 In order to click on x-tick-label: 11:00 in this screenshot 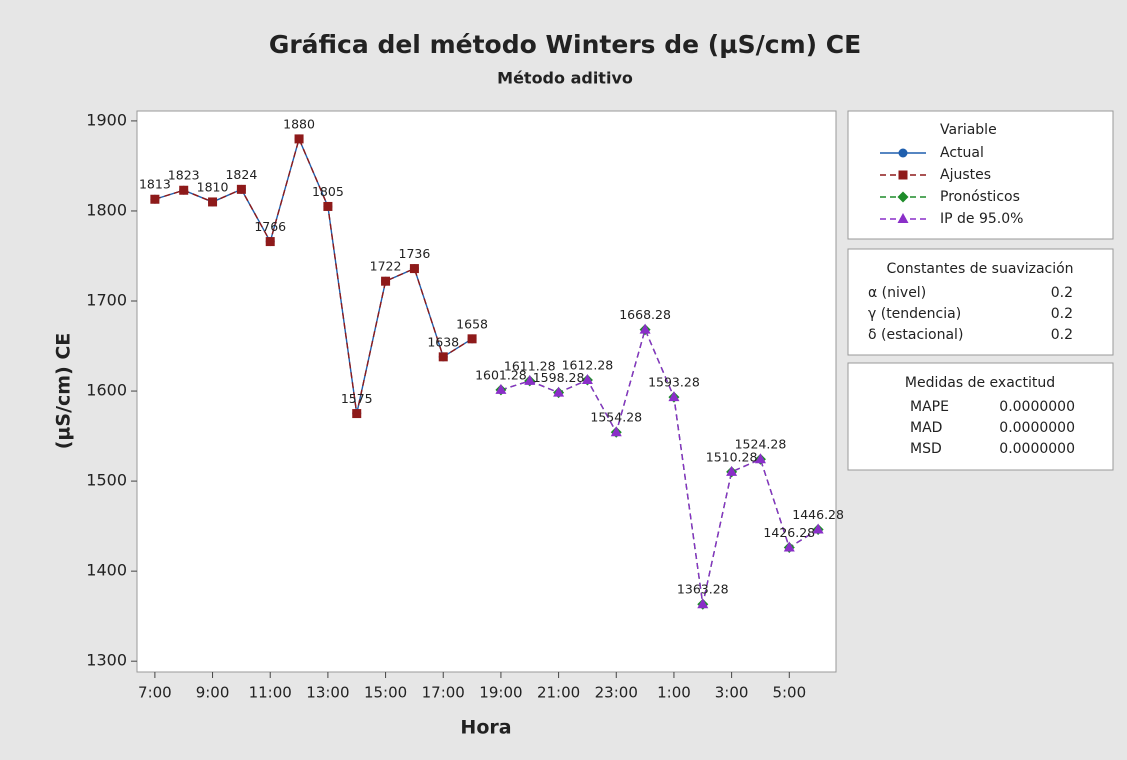, I will do `click(270, 693)`.